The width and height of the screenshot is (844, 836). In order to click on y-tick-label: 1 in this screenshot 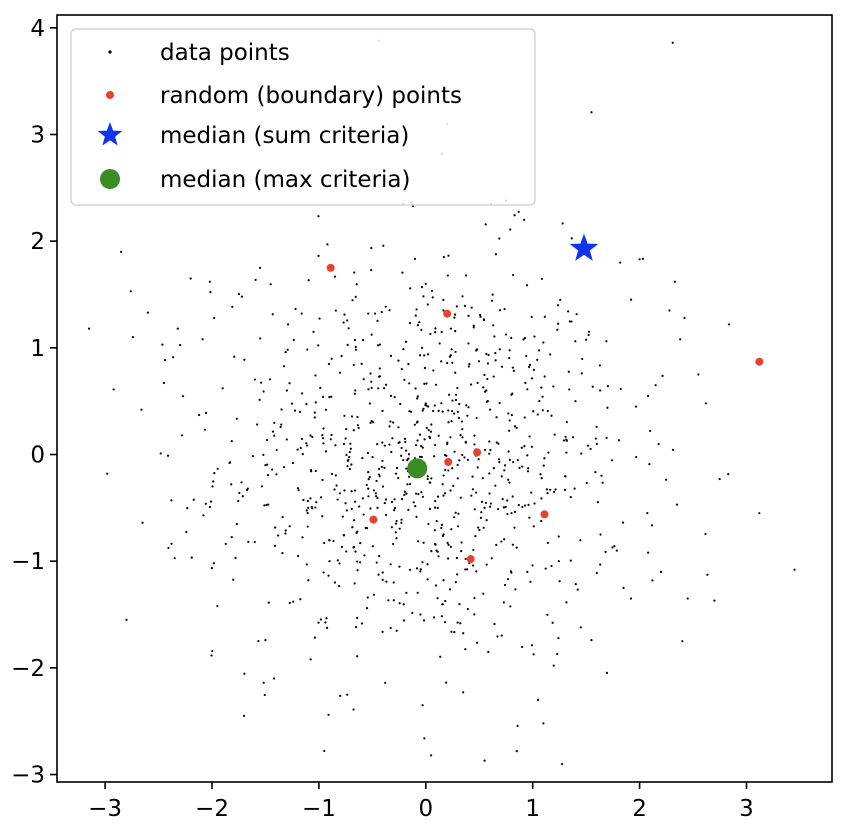, I will do `click(37, 349)`.